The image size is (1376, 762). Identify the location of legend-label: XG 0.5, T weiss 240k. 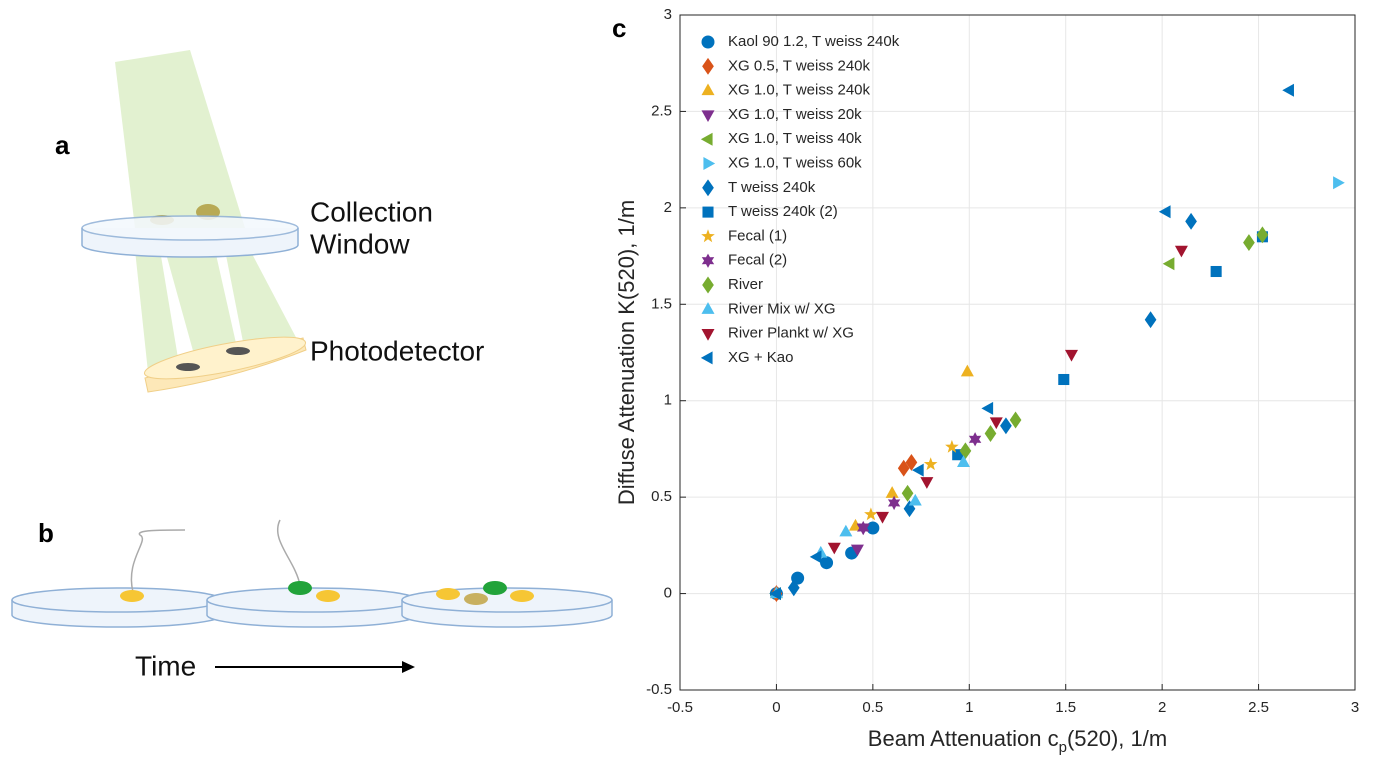
(799, 65).